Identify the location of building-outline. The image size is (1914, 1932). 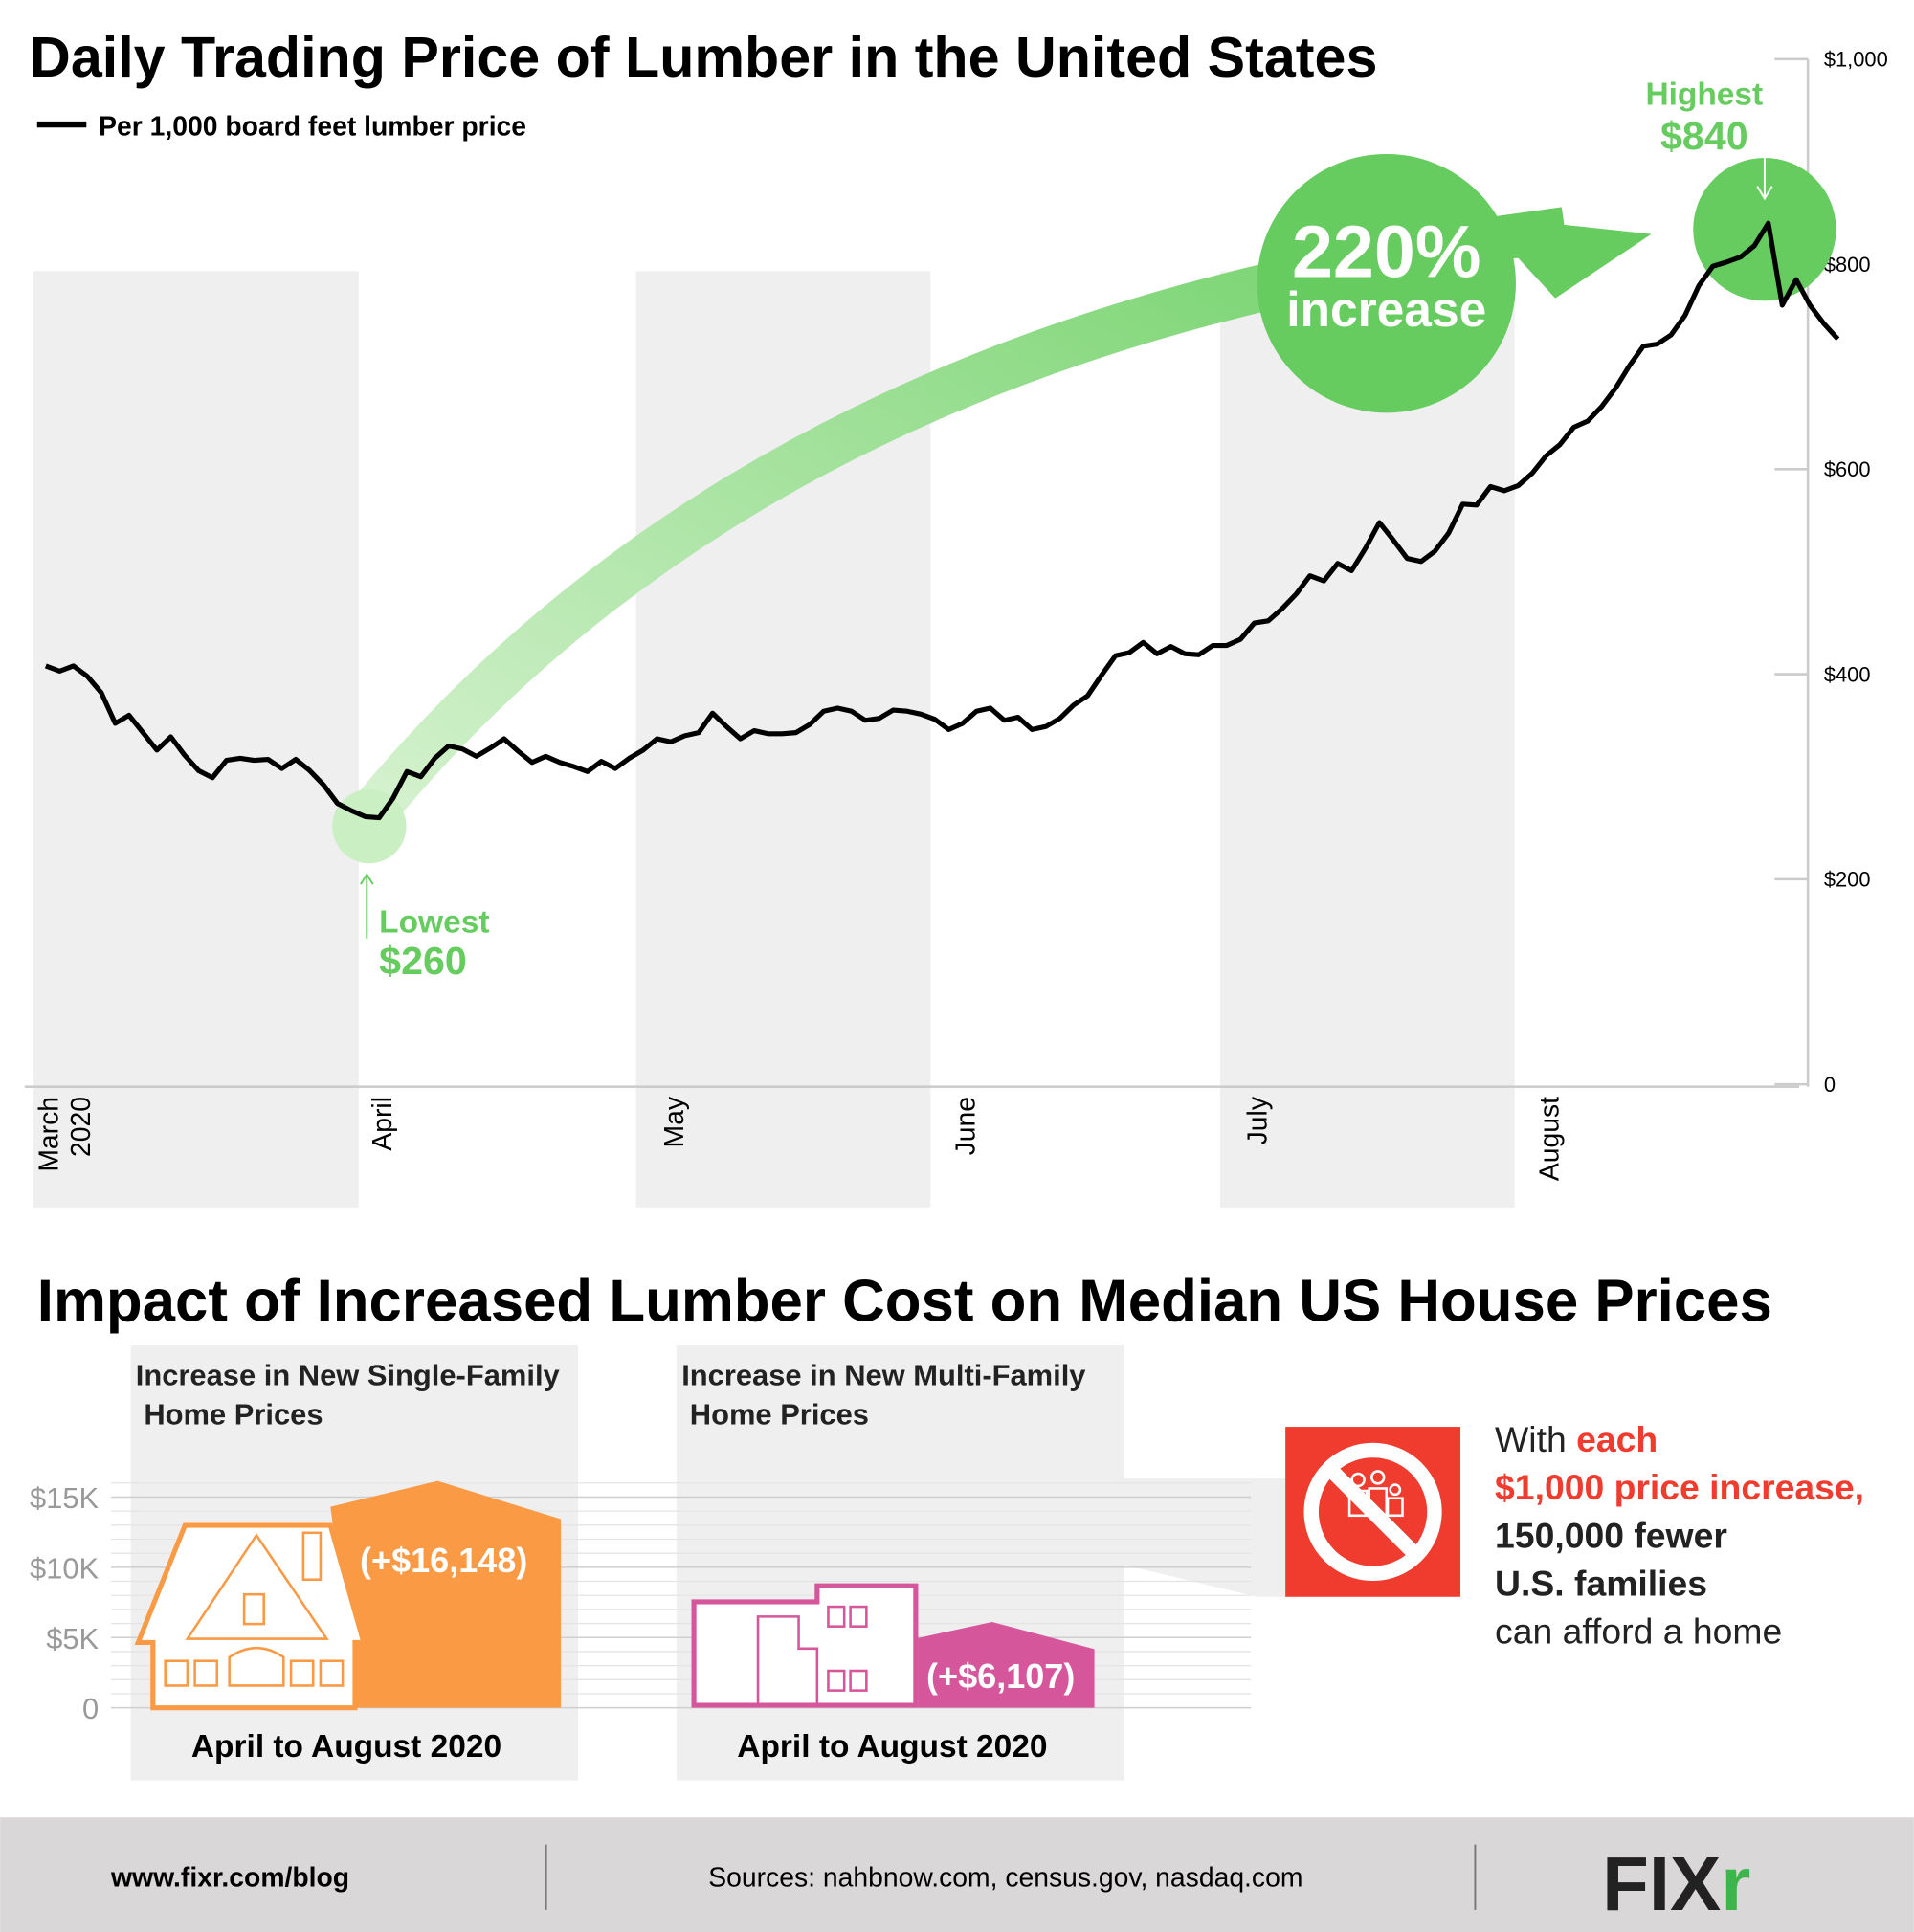
(805, 1645).